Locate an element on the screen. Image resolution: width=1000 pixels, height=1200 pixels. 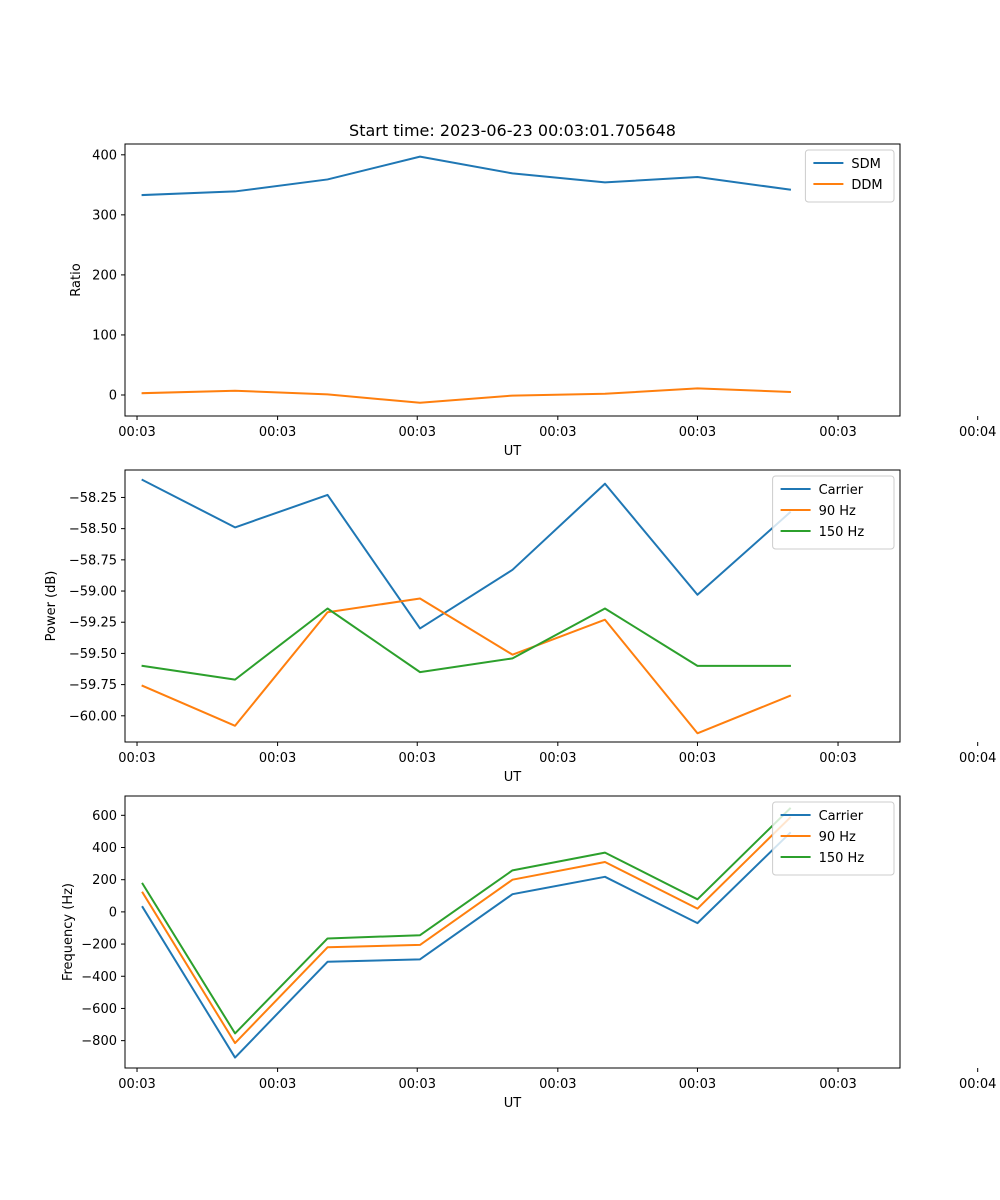
y-tick-label: 100 is located at coordinates (104, 335).